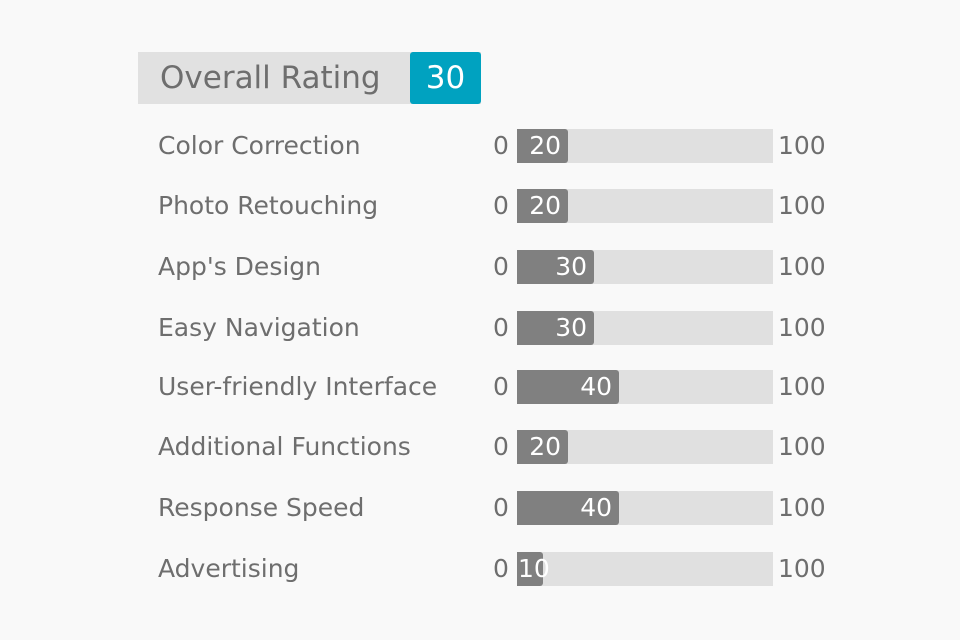  What do you see at coordinates (270, 78) in the screenshot?
I see `overall-rating-title: Overall Rating` at bounding box center [270, 78].